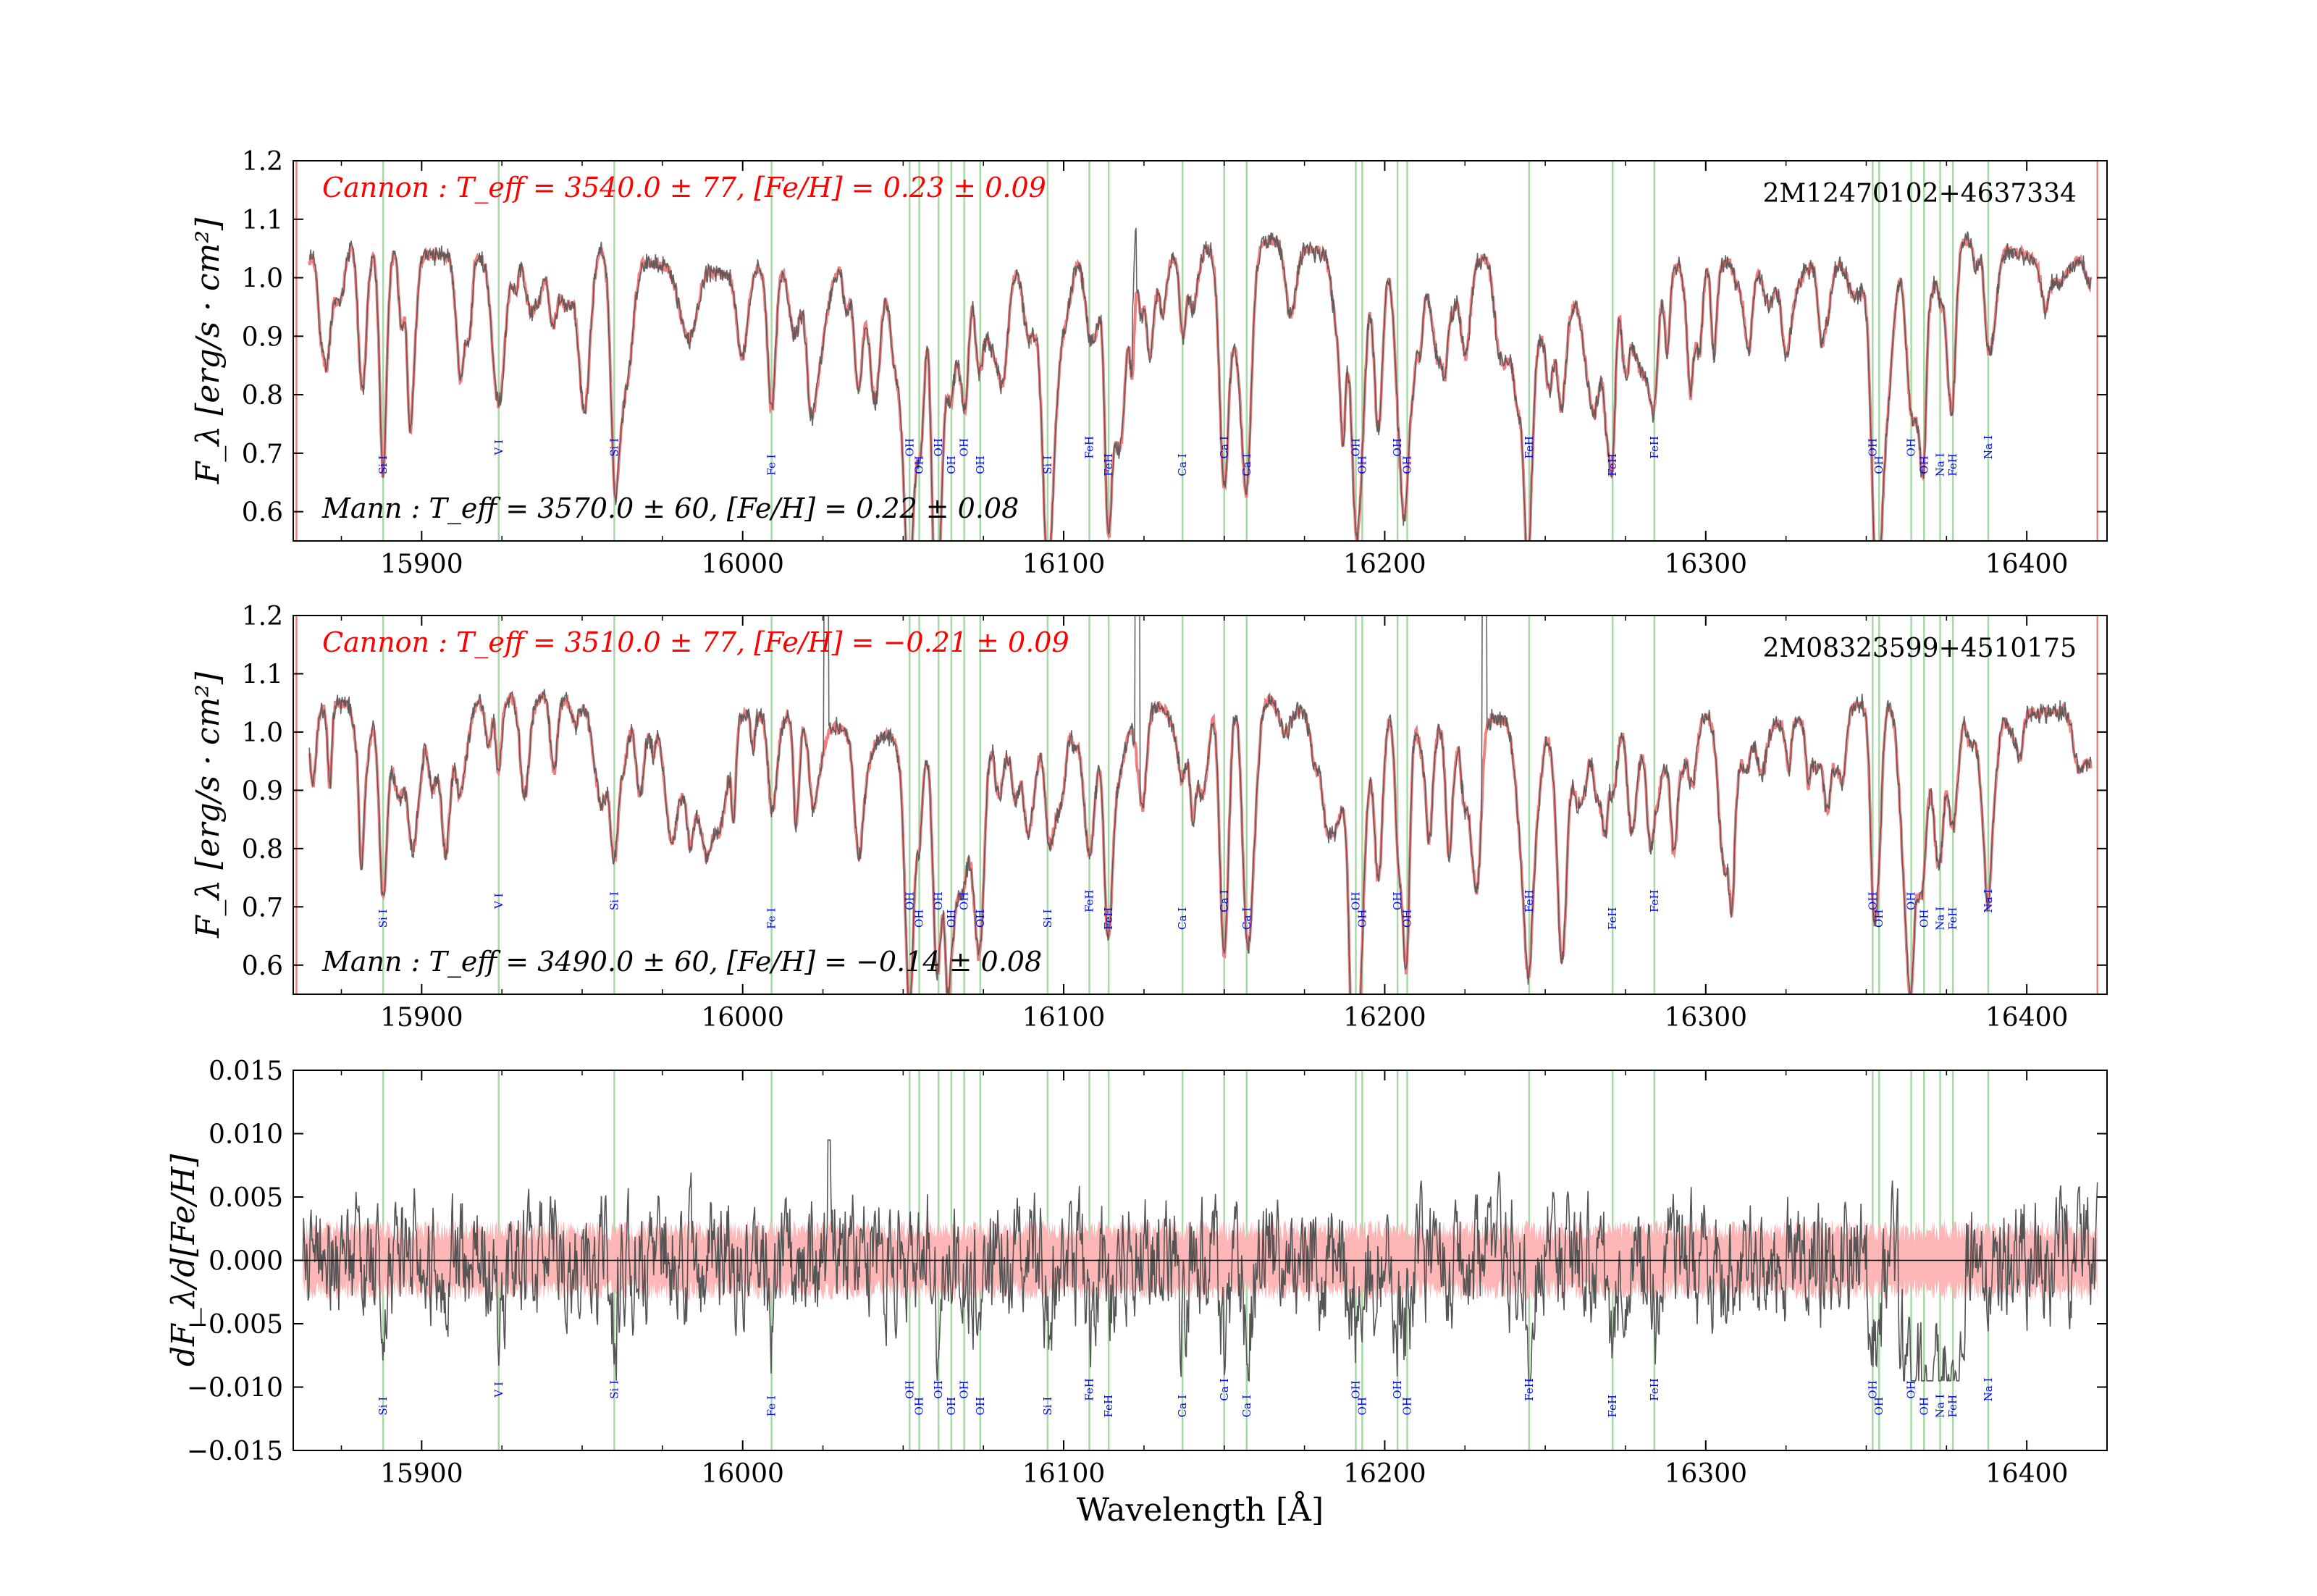 The image size is (2317, 1596). I want to click on y-axis-label: F_λ [erg/s · cm²], so click(209, 804).